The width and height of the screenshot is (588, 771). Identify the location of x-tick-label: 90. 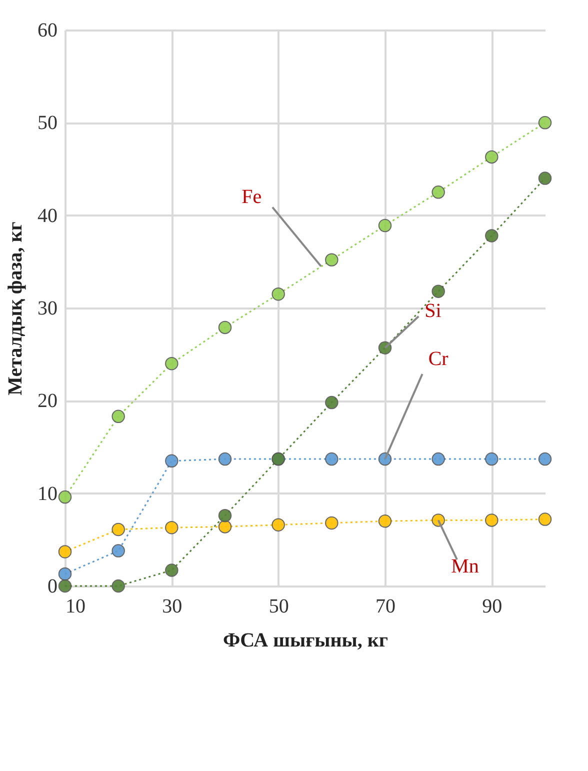
(492, 607).